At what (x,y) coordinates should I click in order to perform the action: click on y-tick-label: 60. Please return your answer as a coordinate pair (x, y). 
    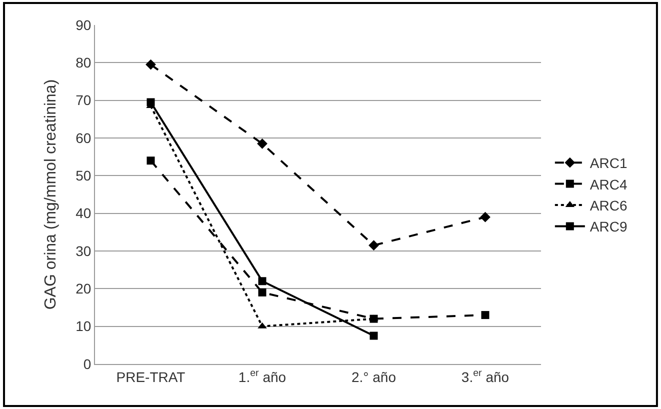
    Looking at the image, I should click on (84, 138).